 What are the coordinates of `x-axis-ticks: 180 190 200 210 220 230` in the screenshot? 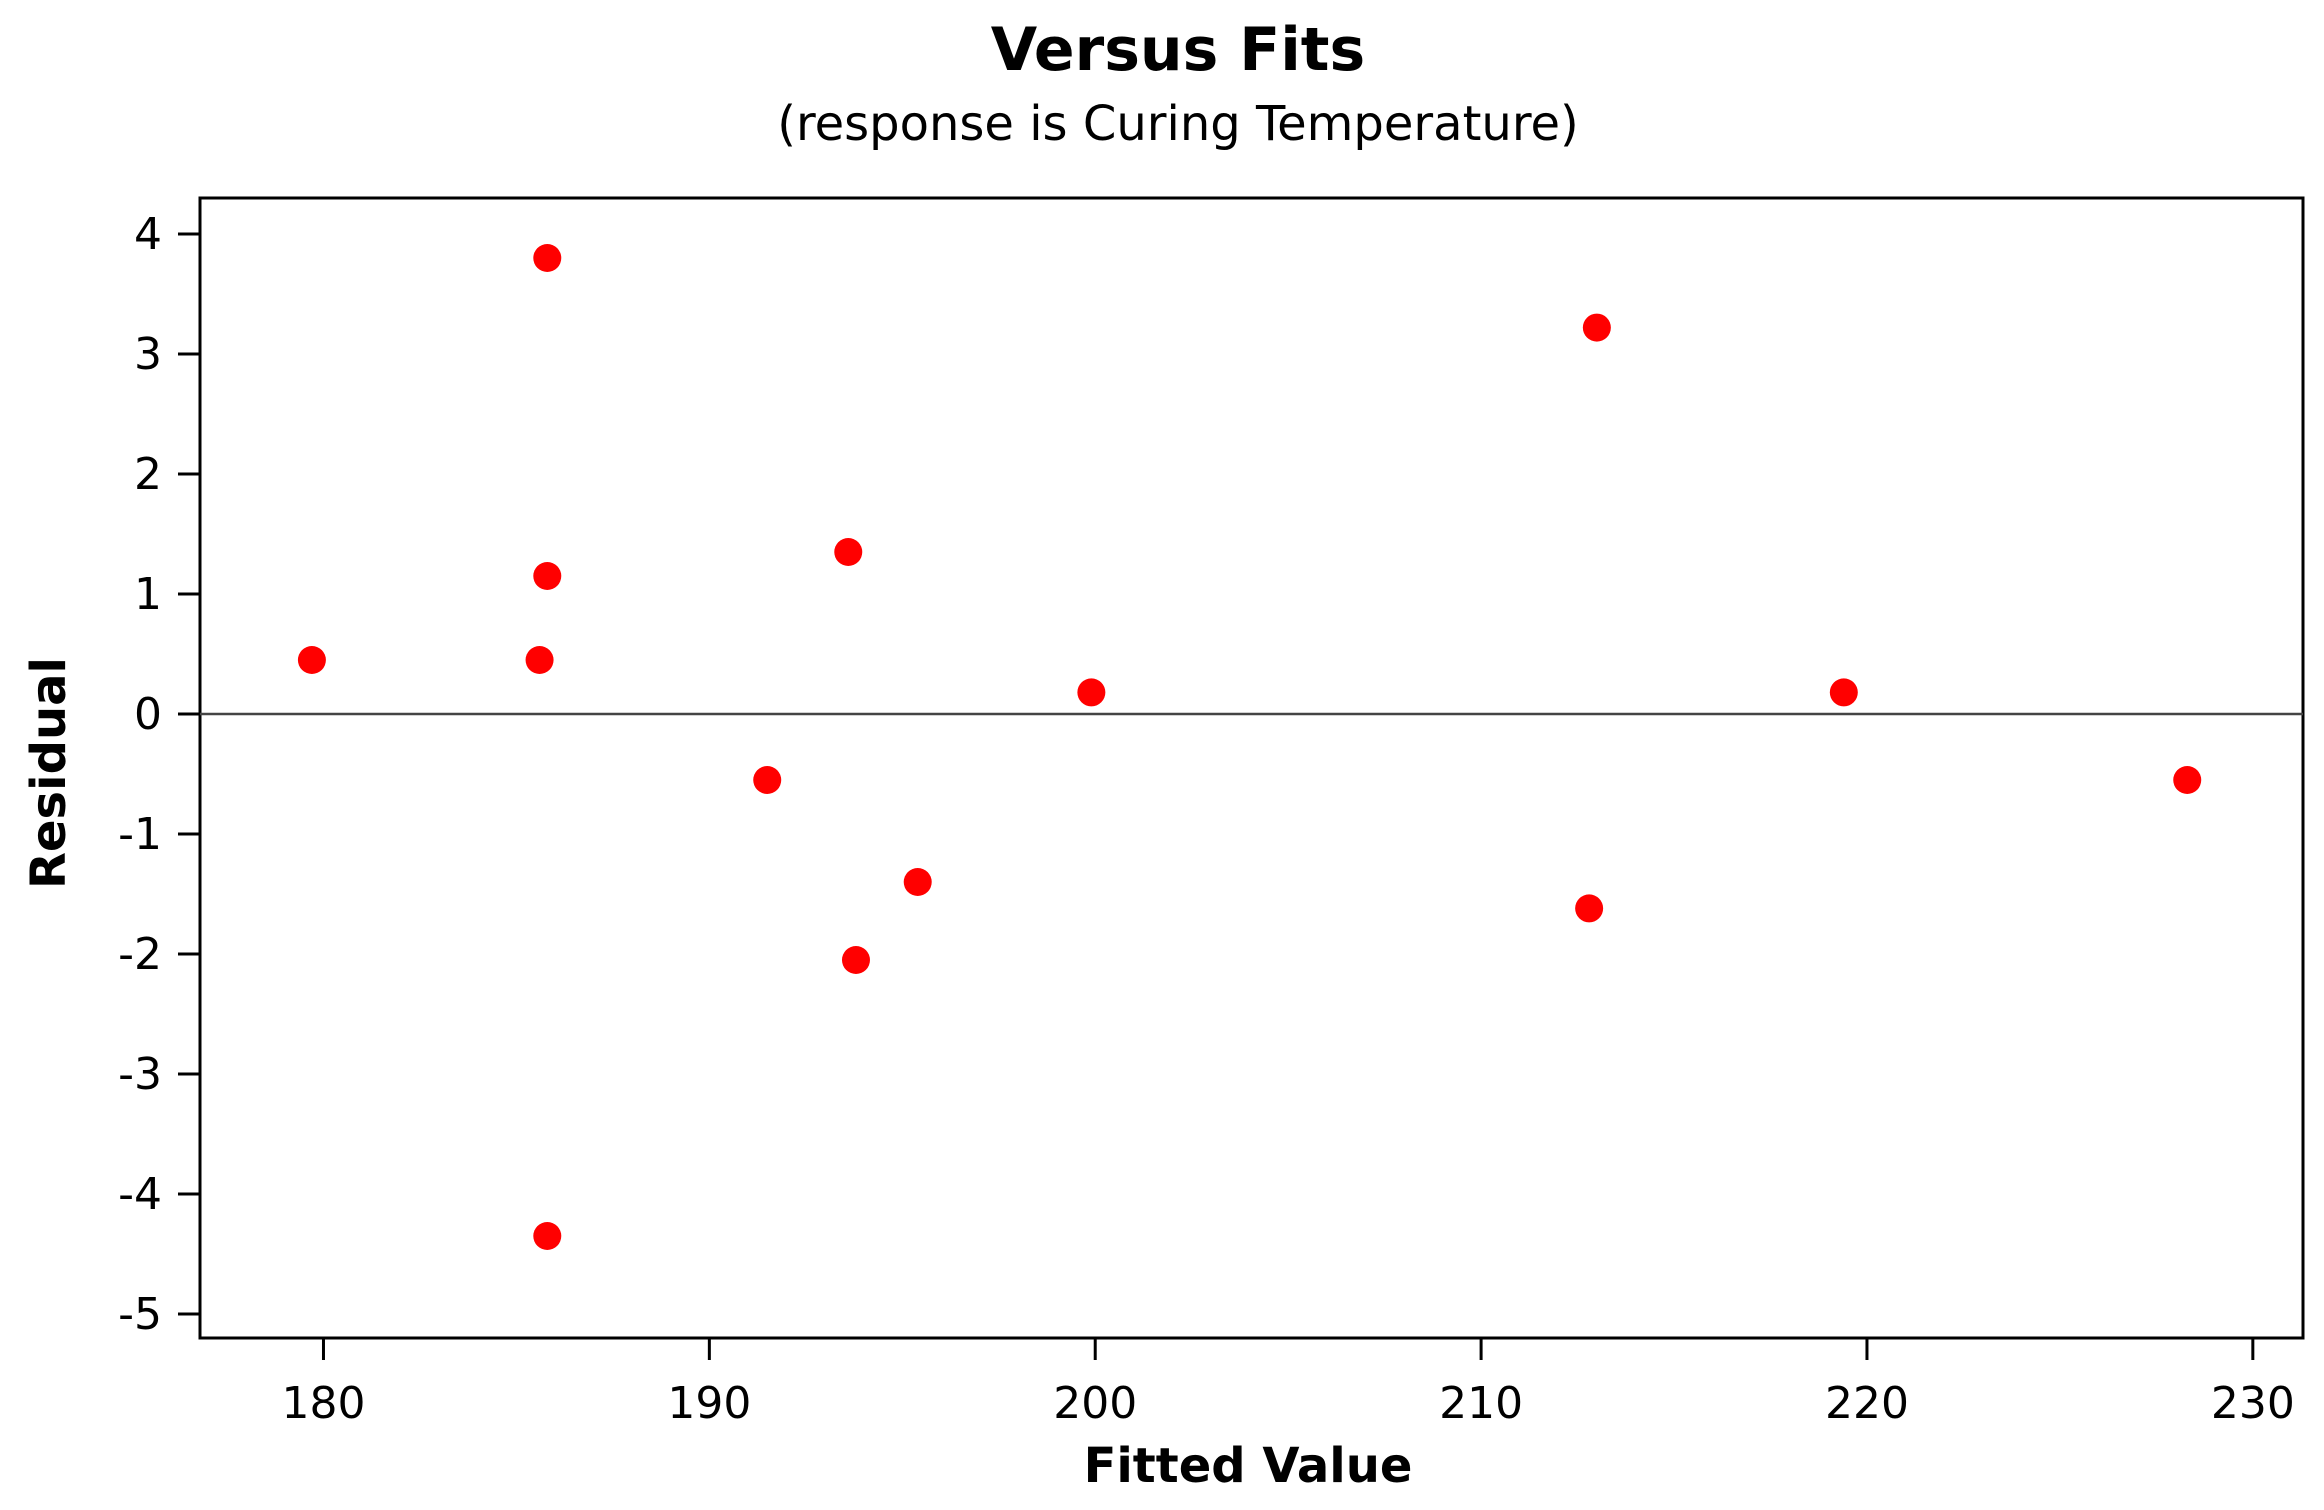 It's located at (1288, 1383).